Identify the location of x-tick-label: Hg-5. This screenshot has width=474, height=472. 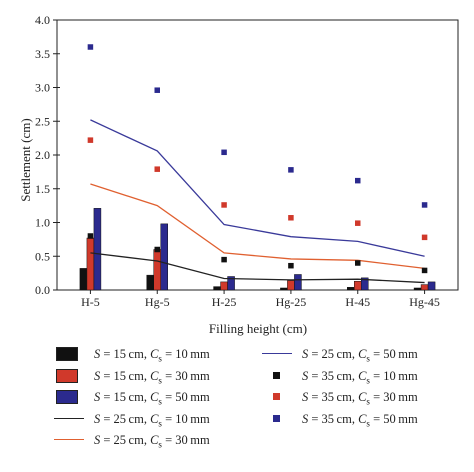
(157, 302).